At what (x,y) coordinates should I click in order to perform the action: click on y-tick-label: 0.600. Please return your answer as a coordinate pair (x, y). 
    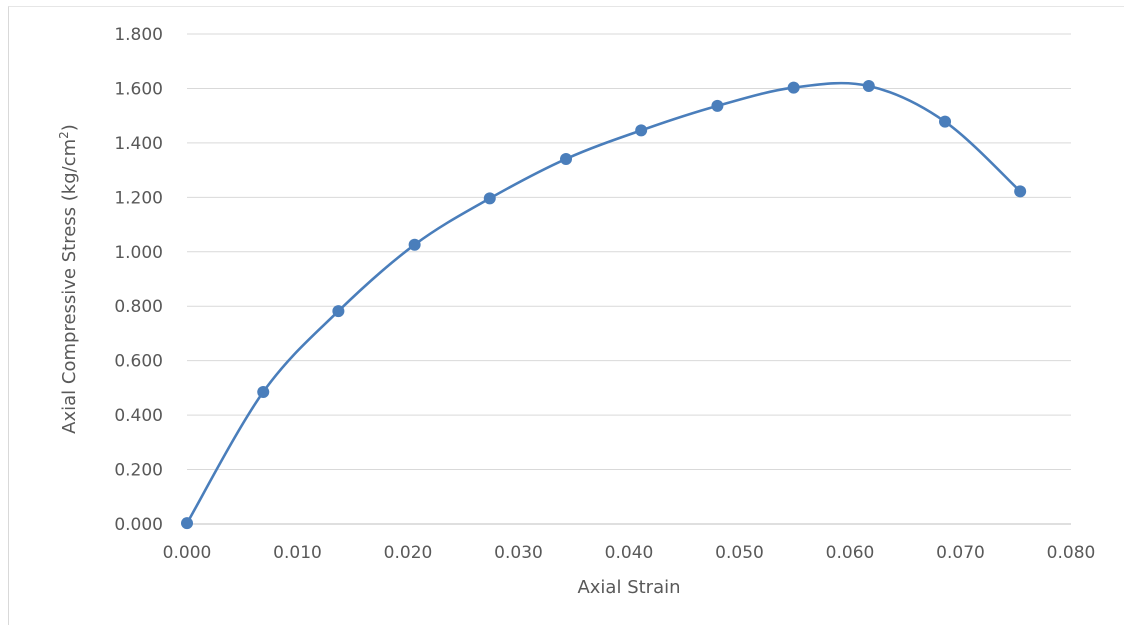
    Looking at the image, I should click on (138, 362).